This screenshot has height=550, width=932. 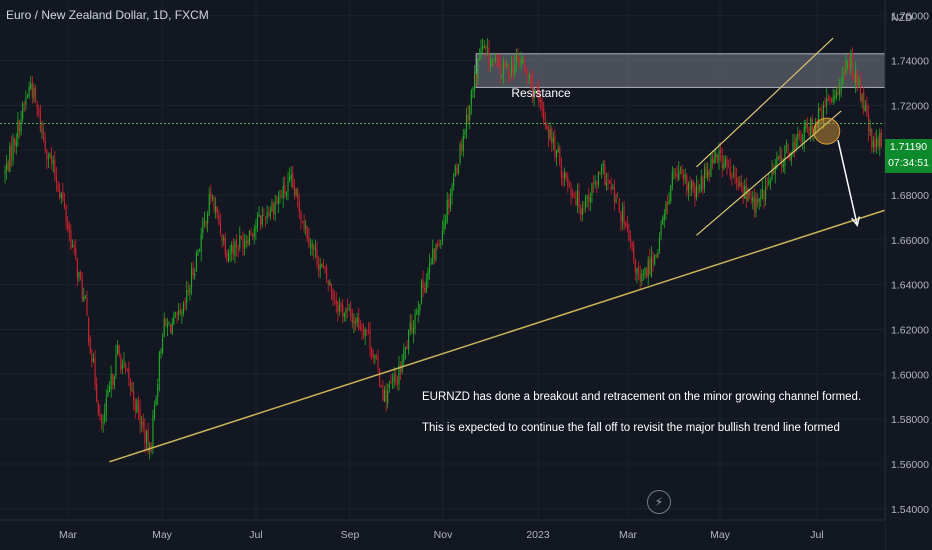 I want to click on x-tick-label: May, so click(x=162, y=535).